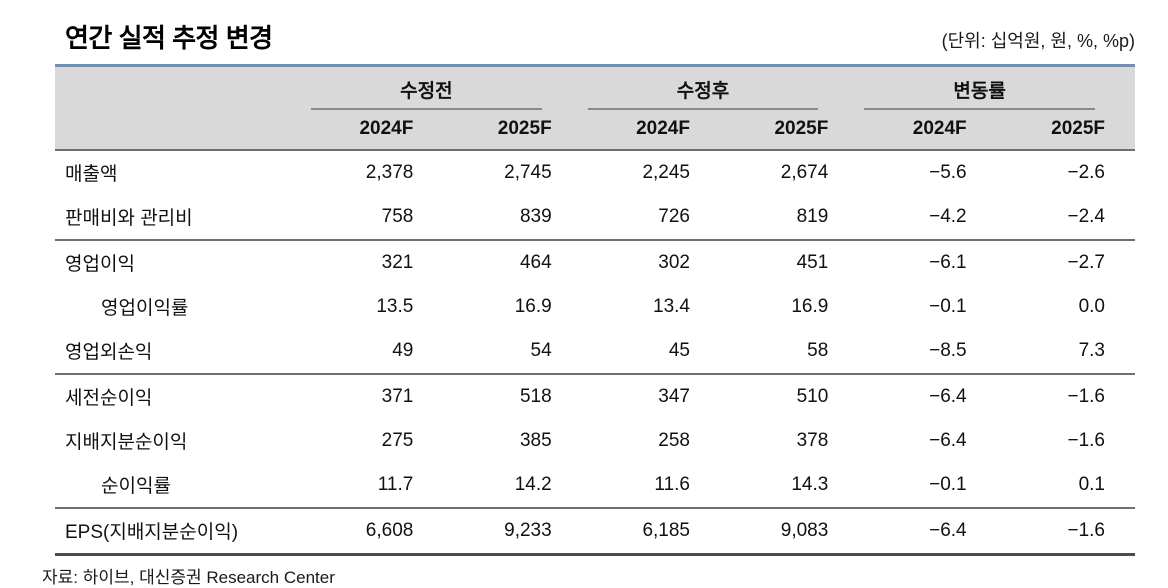 This screenshot has height=588, width=1168. Describe the element at coordinates (1065, 307) in the screenshot. I see `cell: 0.0` at that location.